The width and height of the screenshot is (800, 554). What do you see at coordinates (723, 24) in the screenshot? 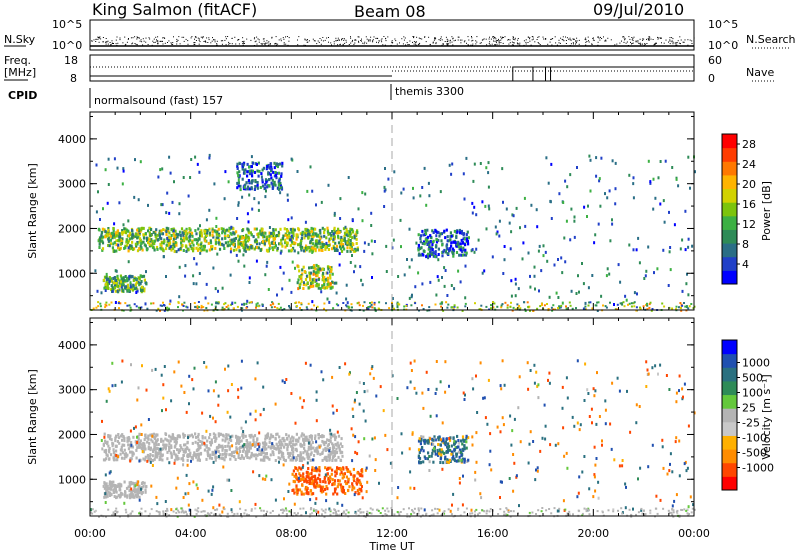
I see `noise-right-tick-top: 10^5` at bounding box center [723, 24].